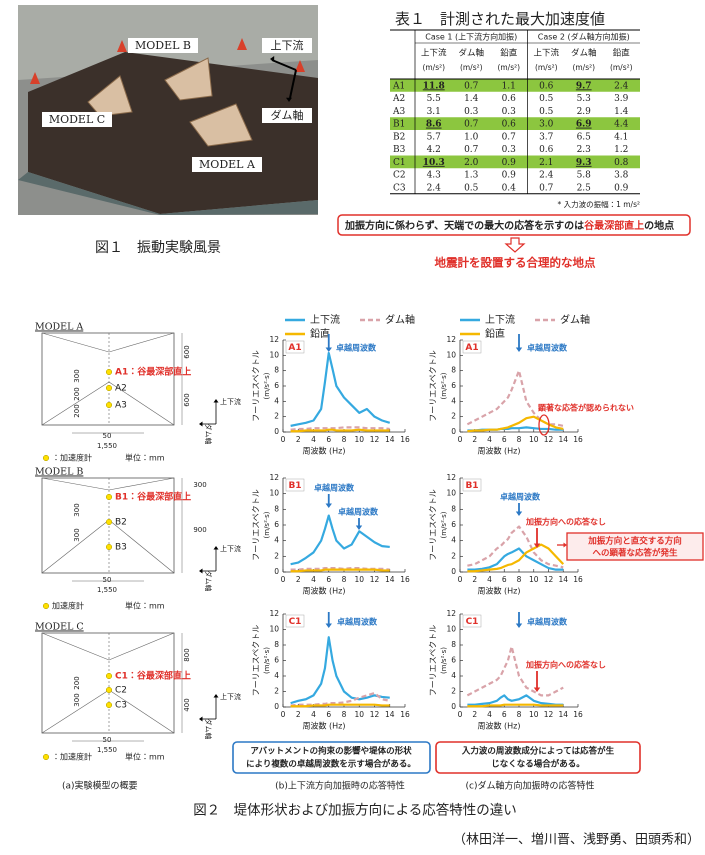  I want to click on column-unit: (m/s²), so click(433, 67).